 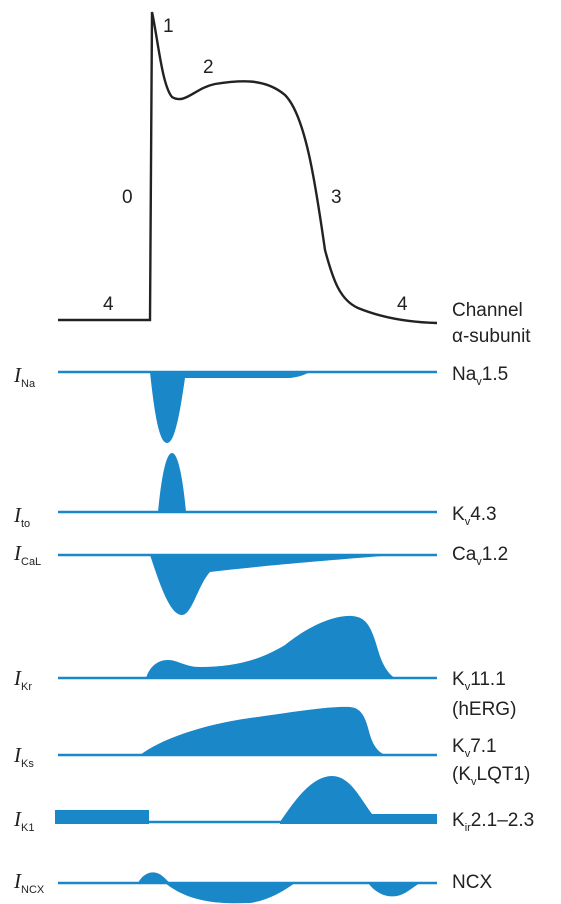 What do you see at coordinates (27, 828) in the screenshot?
I see `current-subscript: K1` at bounding box center [27, 828].